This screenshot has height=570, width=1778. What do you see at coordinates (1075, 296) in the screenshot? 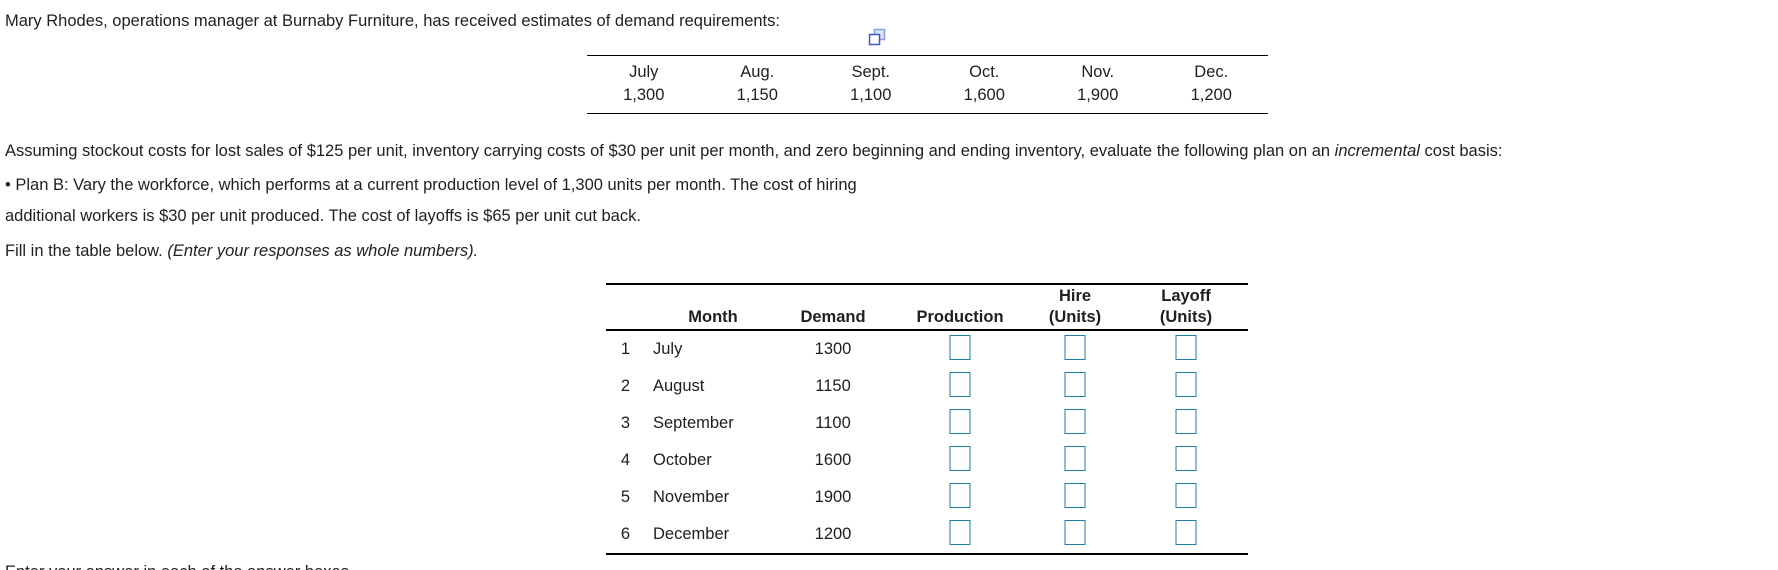
I see `header-hire-top: Hire` at bounding box center [1075, 296].